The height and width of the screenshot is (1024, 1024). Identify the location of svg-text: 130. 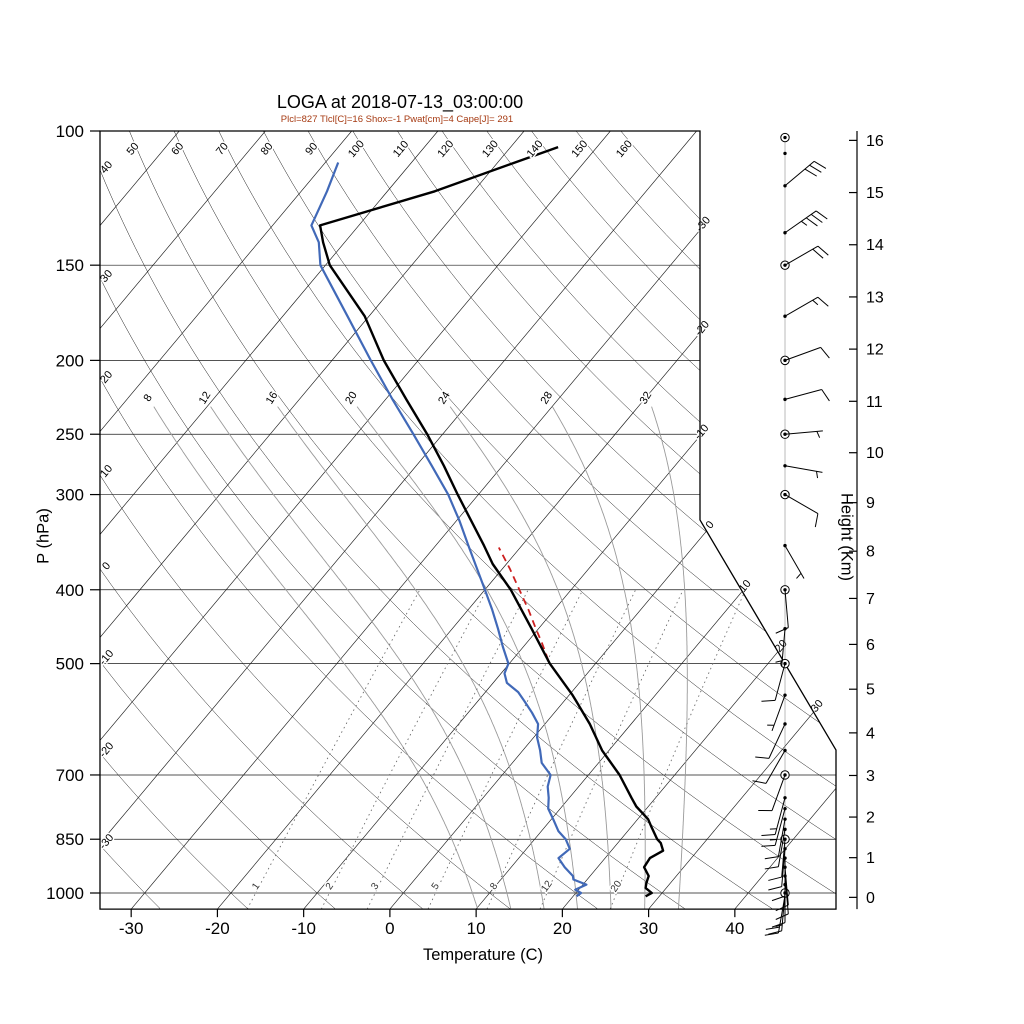
(490, 149).